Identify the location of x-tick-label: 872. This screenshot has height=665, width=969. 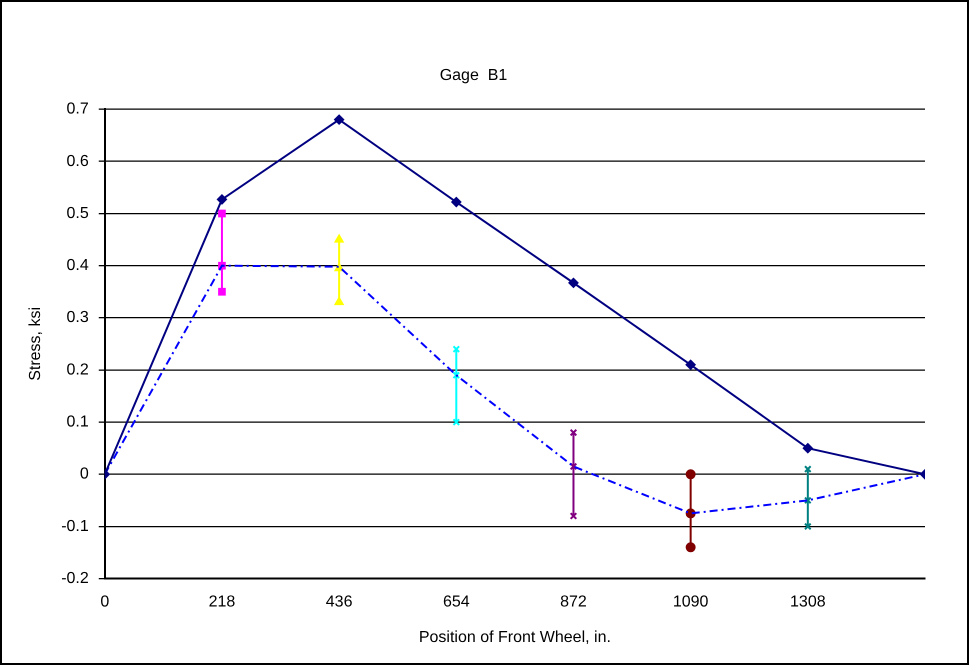
(573, 602).